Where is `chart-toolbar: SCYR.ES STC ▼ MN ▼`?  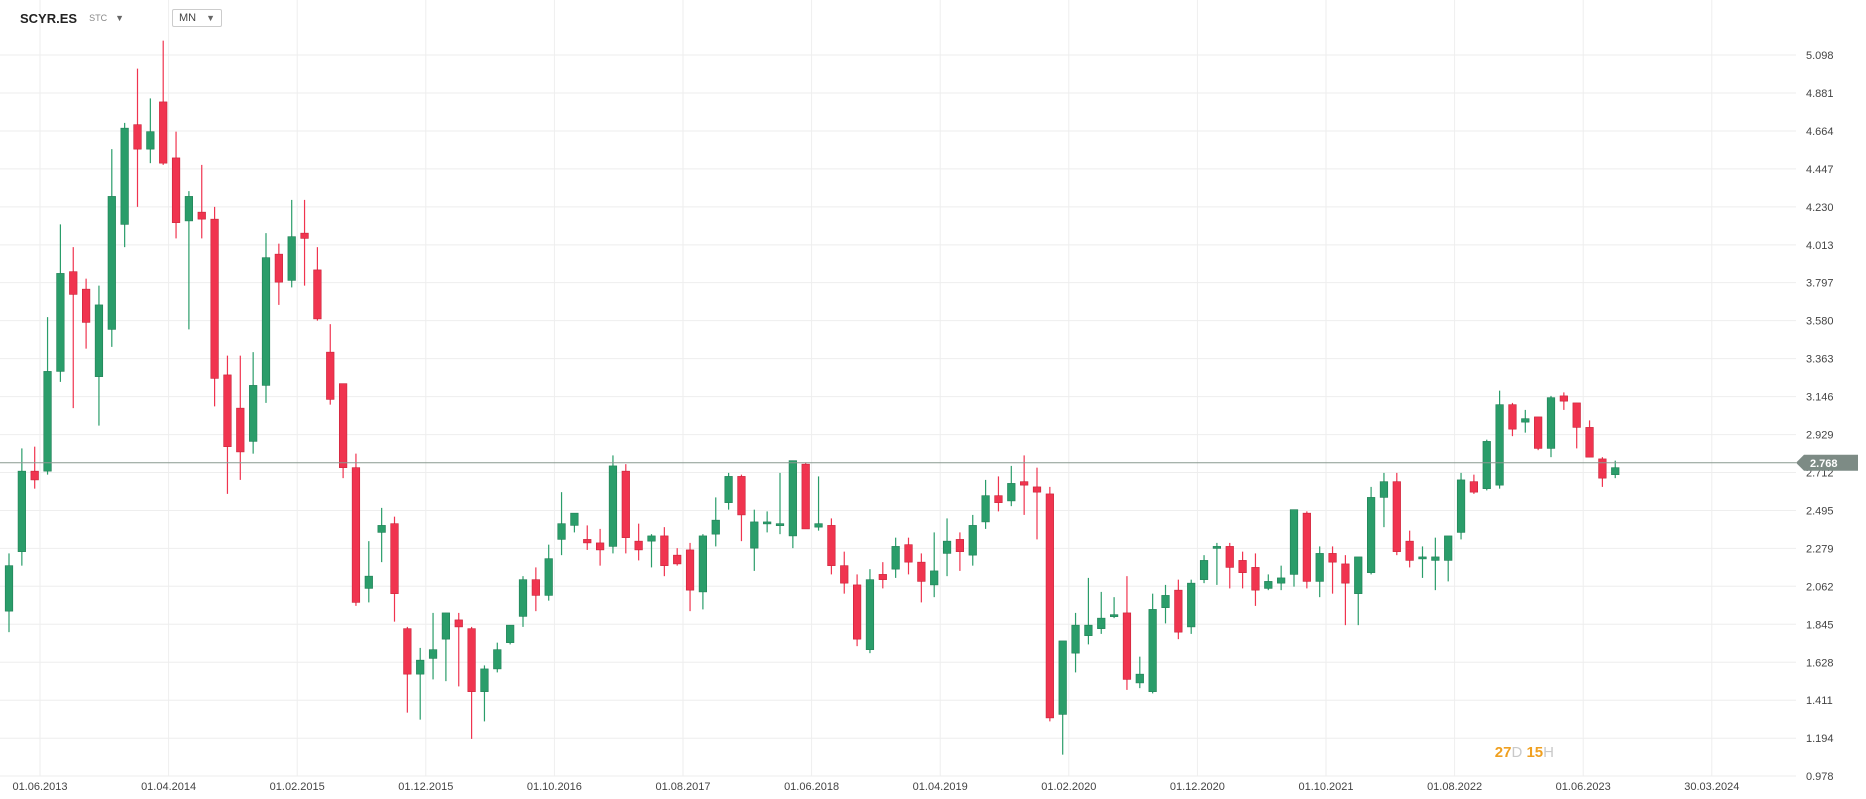 chart-toolbar: SCYR.ES STC ▼ MN ▼ is located at coordinates (121, 18).